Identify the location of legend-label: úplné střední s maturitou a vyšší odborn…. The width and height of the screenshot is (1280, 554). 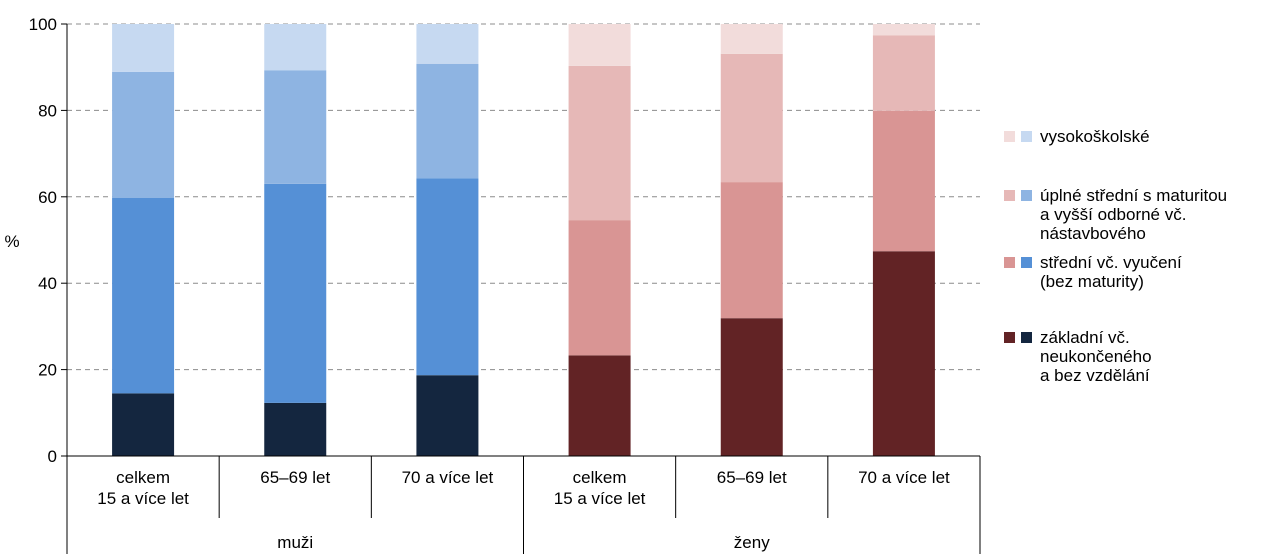
(1134, 214).